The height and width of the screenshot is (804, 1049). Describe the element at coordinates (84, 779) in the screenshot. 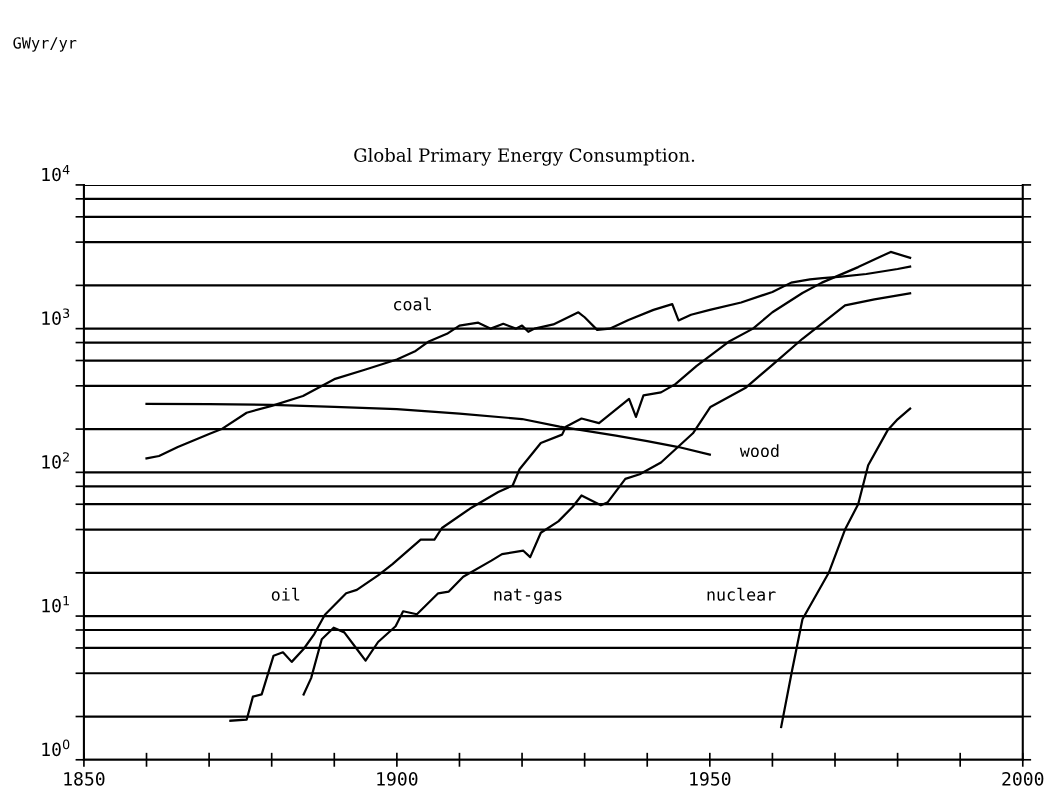

I see `x-tick-label: 1850` at that location.